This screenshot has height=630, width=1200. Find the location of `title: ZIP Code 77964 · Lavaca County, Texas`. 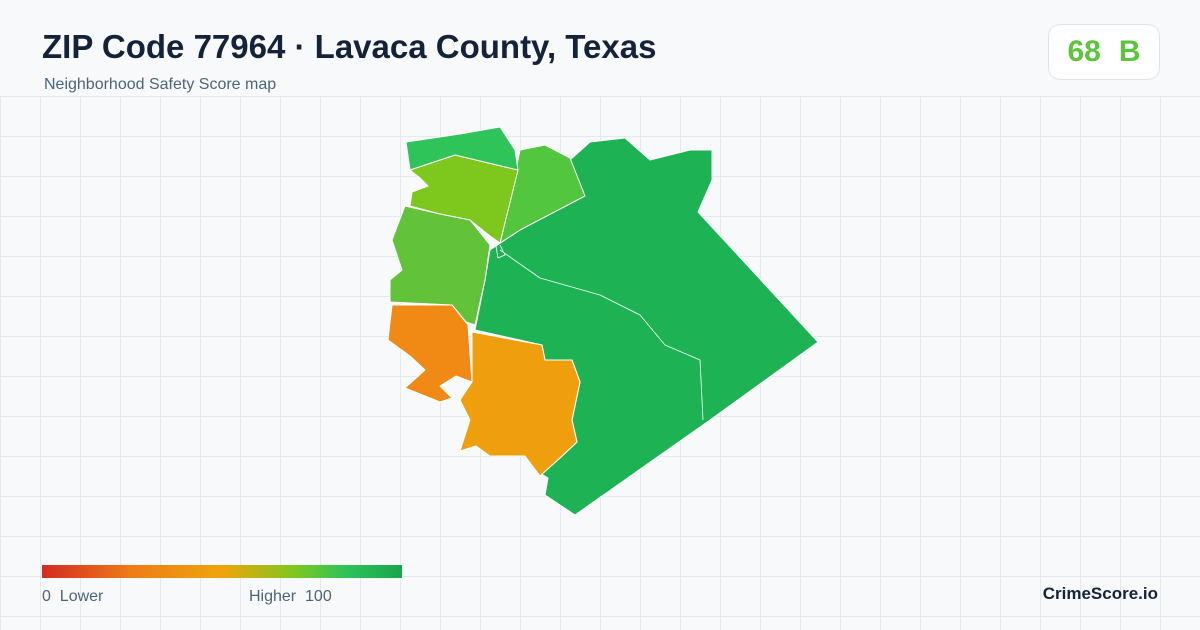

title: ZIP Code 77964 · Lavaca County, Texas is located at coordinates (349, 46).